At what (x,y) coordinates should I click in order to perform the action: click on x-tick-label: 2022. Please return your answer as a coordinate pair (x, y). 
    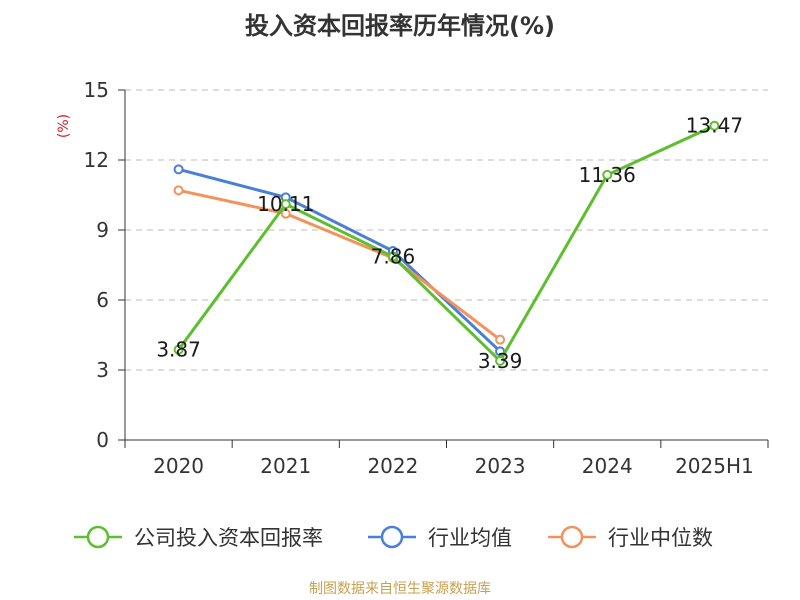
    Looking at the image, I should click on (392, 466).